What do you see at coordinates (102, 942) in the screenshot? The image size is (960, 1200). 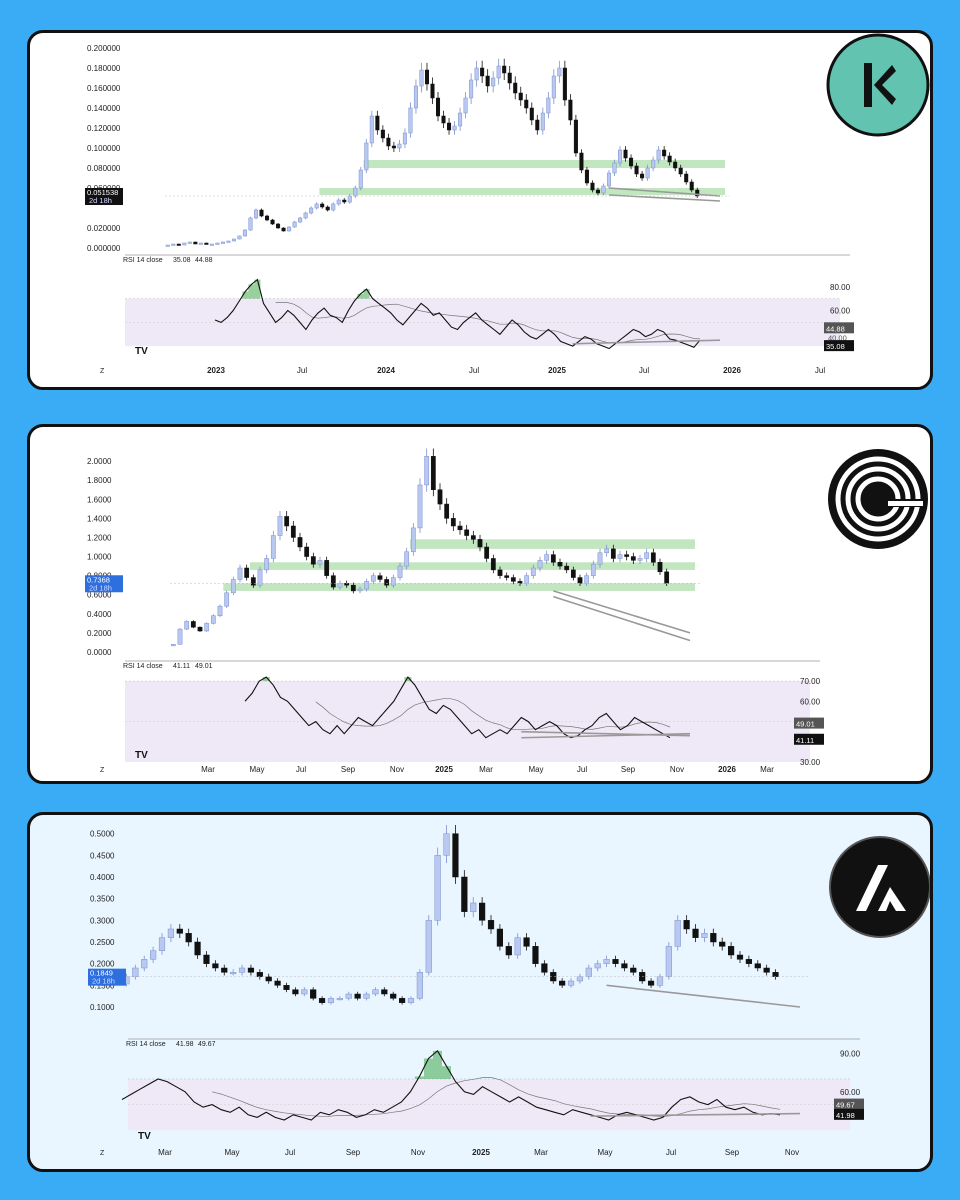 I see `y-tick-label: 0.2500` at bounding box center [102, 942].